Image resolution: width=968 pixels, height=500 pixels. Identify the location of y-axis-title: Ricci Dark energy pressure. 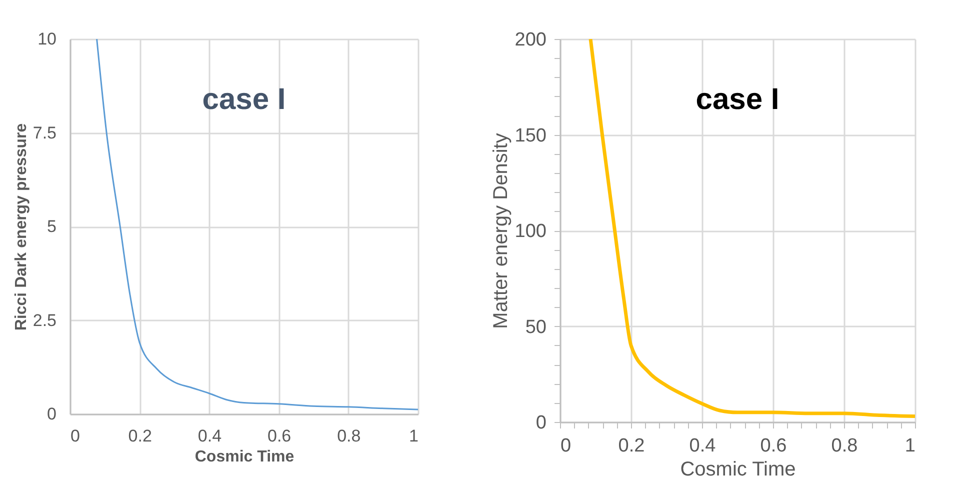
(21, 227).